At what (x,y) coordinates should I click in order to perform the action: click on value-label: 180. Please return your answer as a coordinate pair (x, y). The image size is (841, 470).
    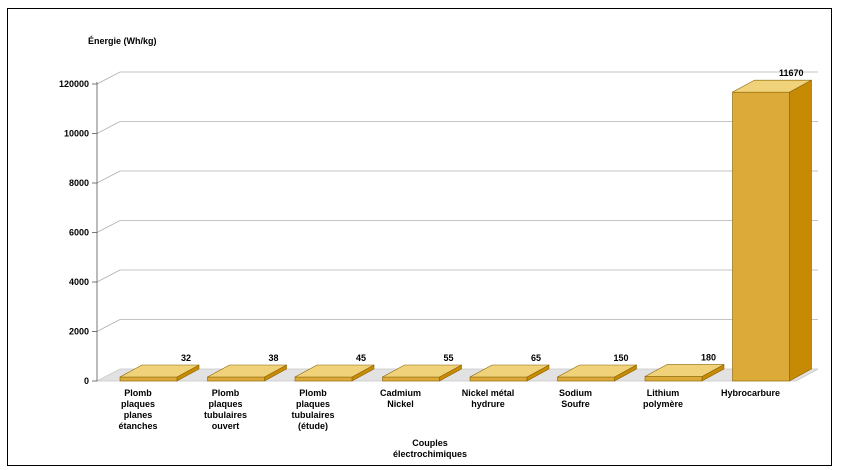
    Looking at the image, I should click on (708, 358).